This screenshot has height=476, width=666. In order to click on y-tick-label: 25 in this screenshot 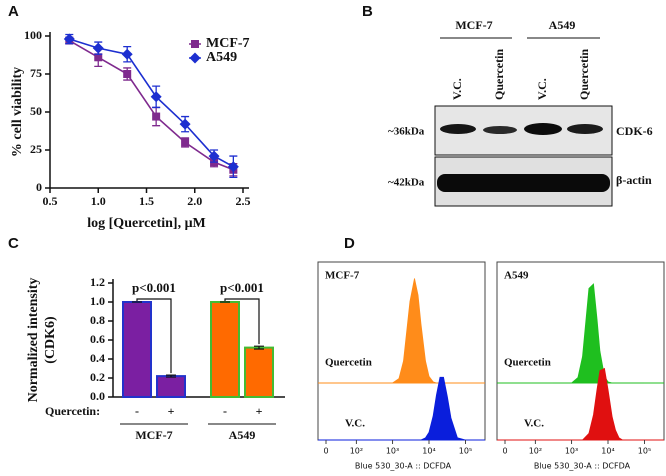, I will do `click(36, 149)`.